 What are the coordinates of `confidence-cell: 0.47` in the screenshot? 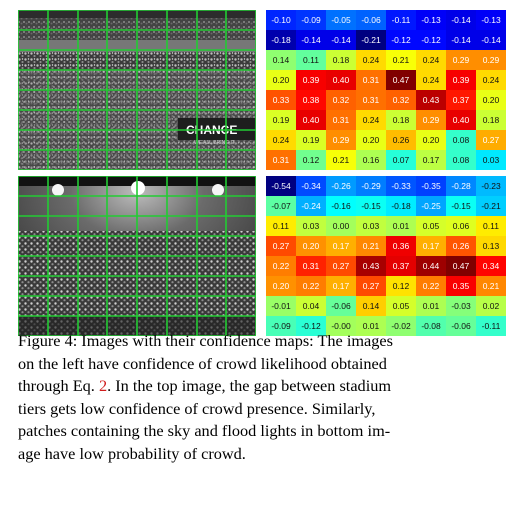 It's located at (461, 266).